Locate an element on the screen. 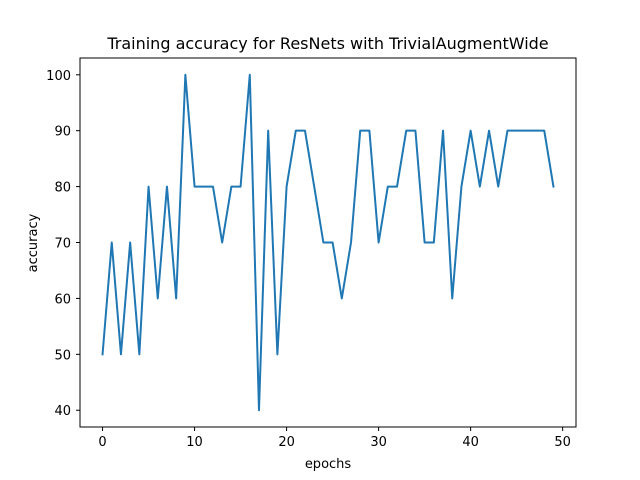  y-tick-label-60: 60 is located at coordinates (62, 299).